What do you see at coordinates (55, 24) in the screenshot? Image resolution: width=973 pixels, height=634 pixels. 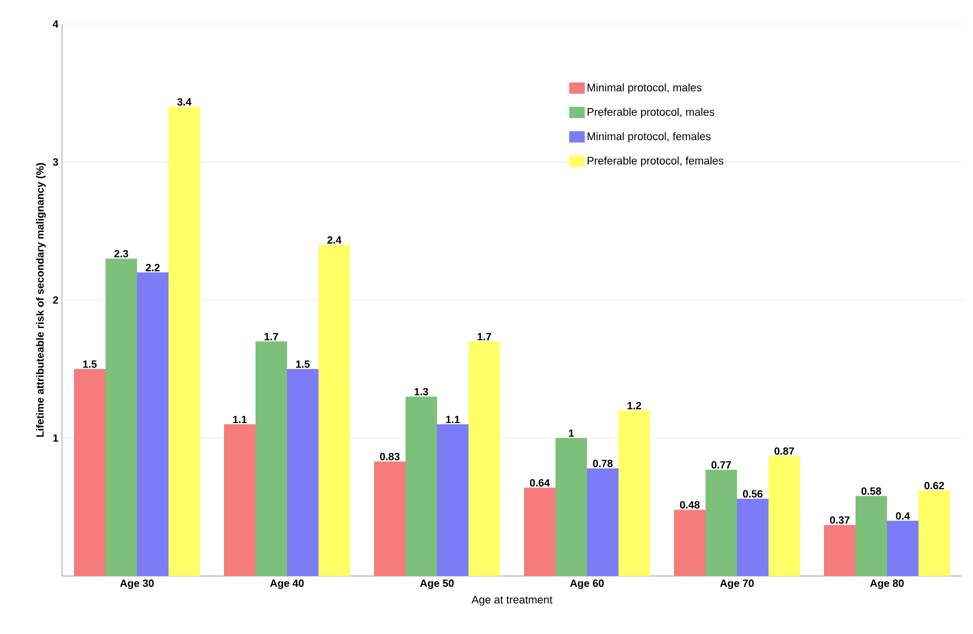 I see `y-tick-label: 4` at bounding box center [55, 24].